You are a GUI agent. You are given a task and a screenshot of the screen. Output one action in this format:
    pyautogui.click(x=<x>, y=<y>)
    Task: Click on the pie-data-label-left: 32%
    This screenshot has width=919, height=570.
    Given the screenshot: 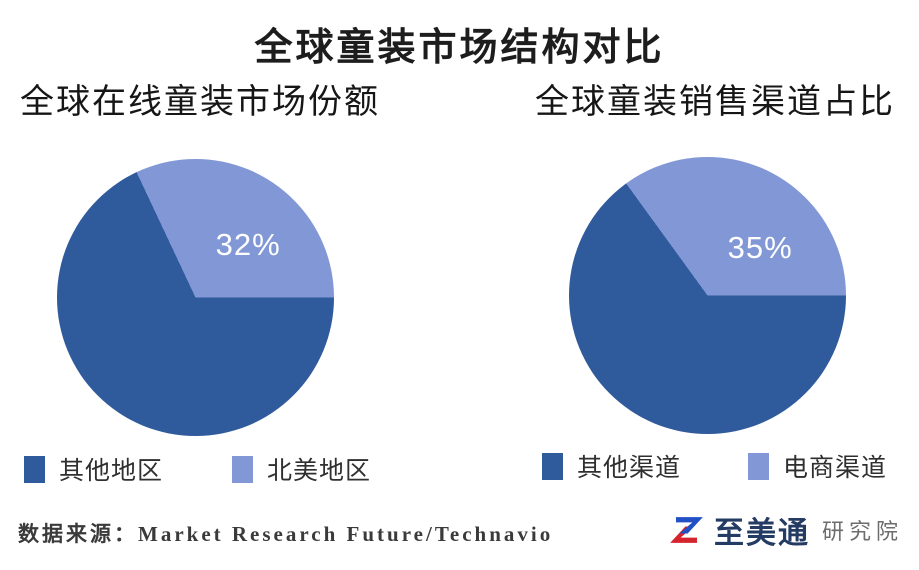 What is the action you would take?
    pyautogui.click(x=248, y=244)
    